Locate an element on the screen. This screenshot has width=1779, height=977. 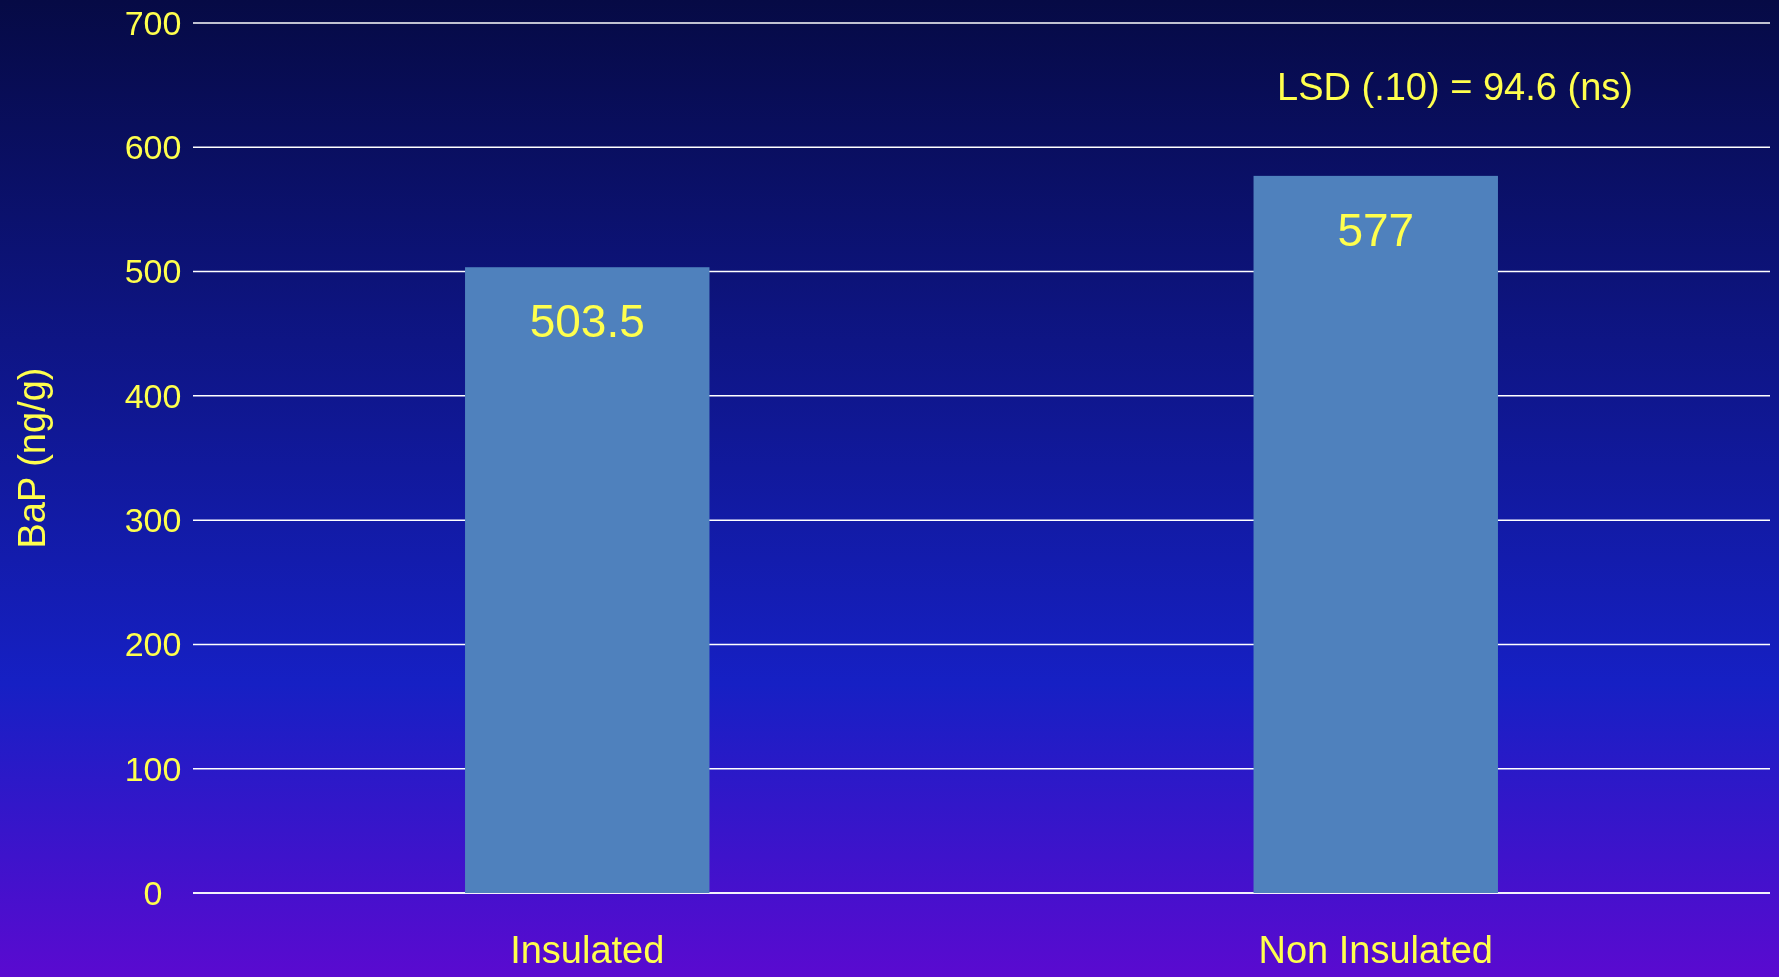
y-tick-label: 300 is located at coordinates (153, 520).